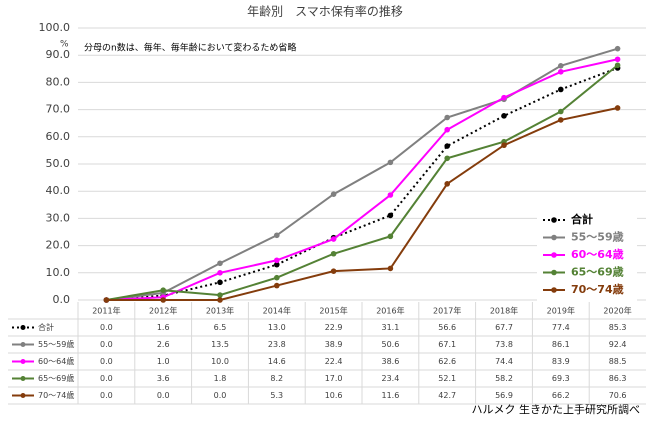  I want to click on table-value: 50.6, so click(390, 344).